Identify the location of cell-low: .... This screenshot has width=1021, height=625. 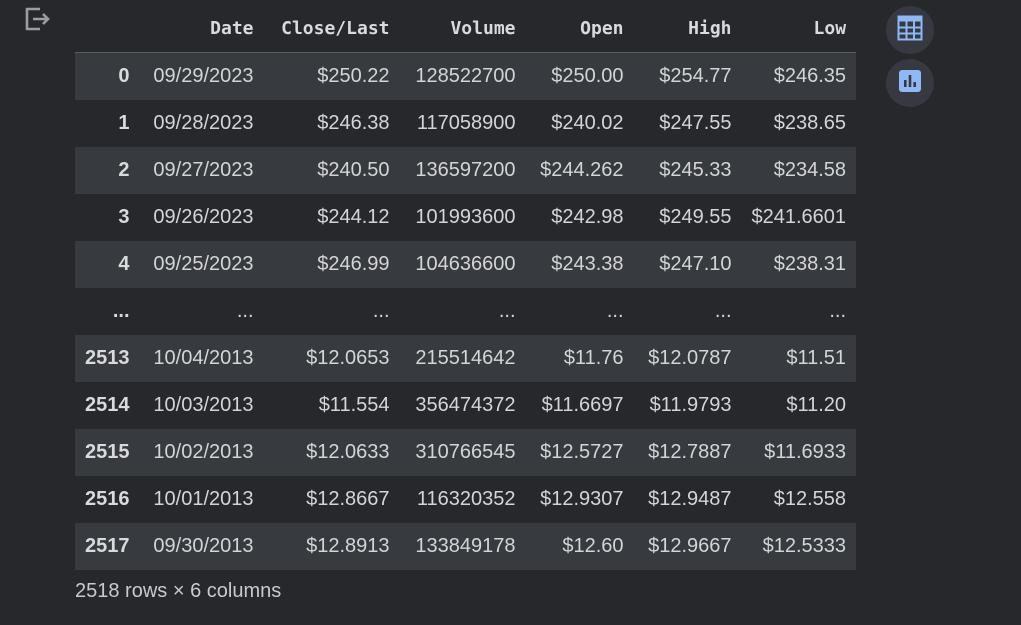
(799, 311).